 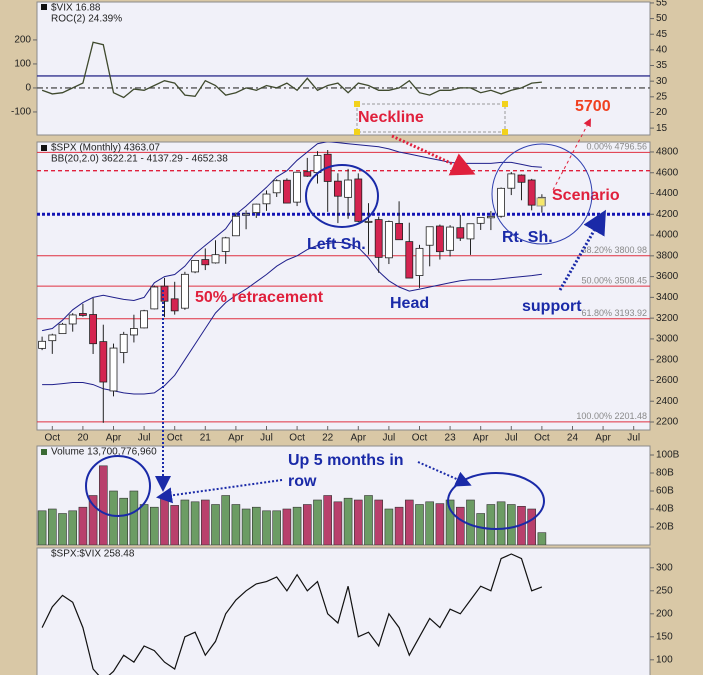 What do you see at coordinates (665, 491) in the screenshot?
I see `y-tick-label: 60B` at bounding box center [665, 491].